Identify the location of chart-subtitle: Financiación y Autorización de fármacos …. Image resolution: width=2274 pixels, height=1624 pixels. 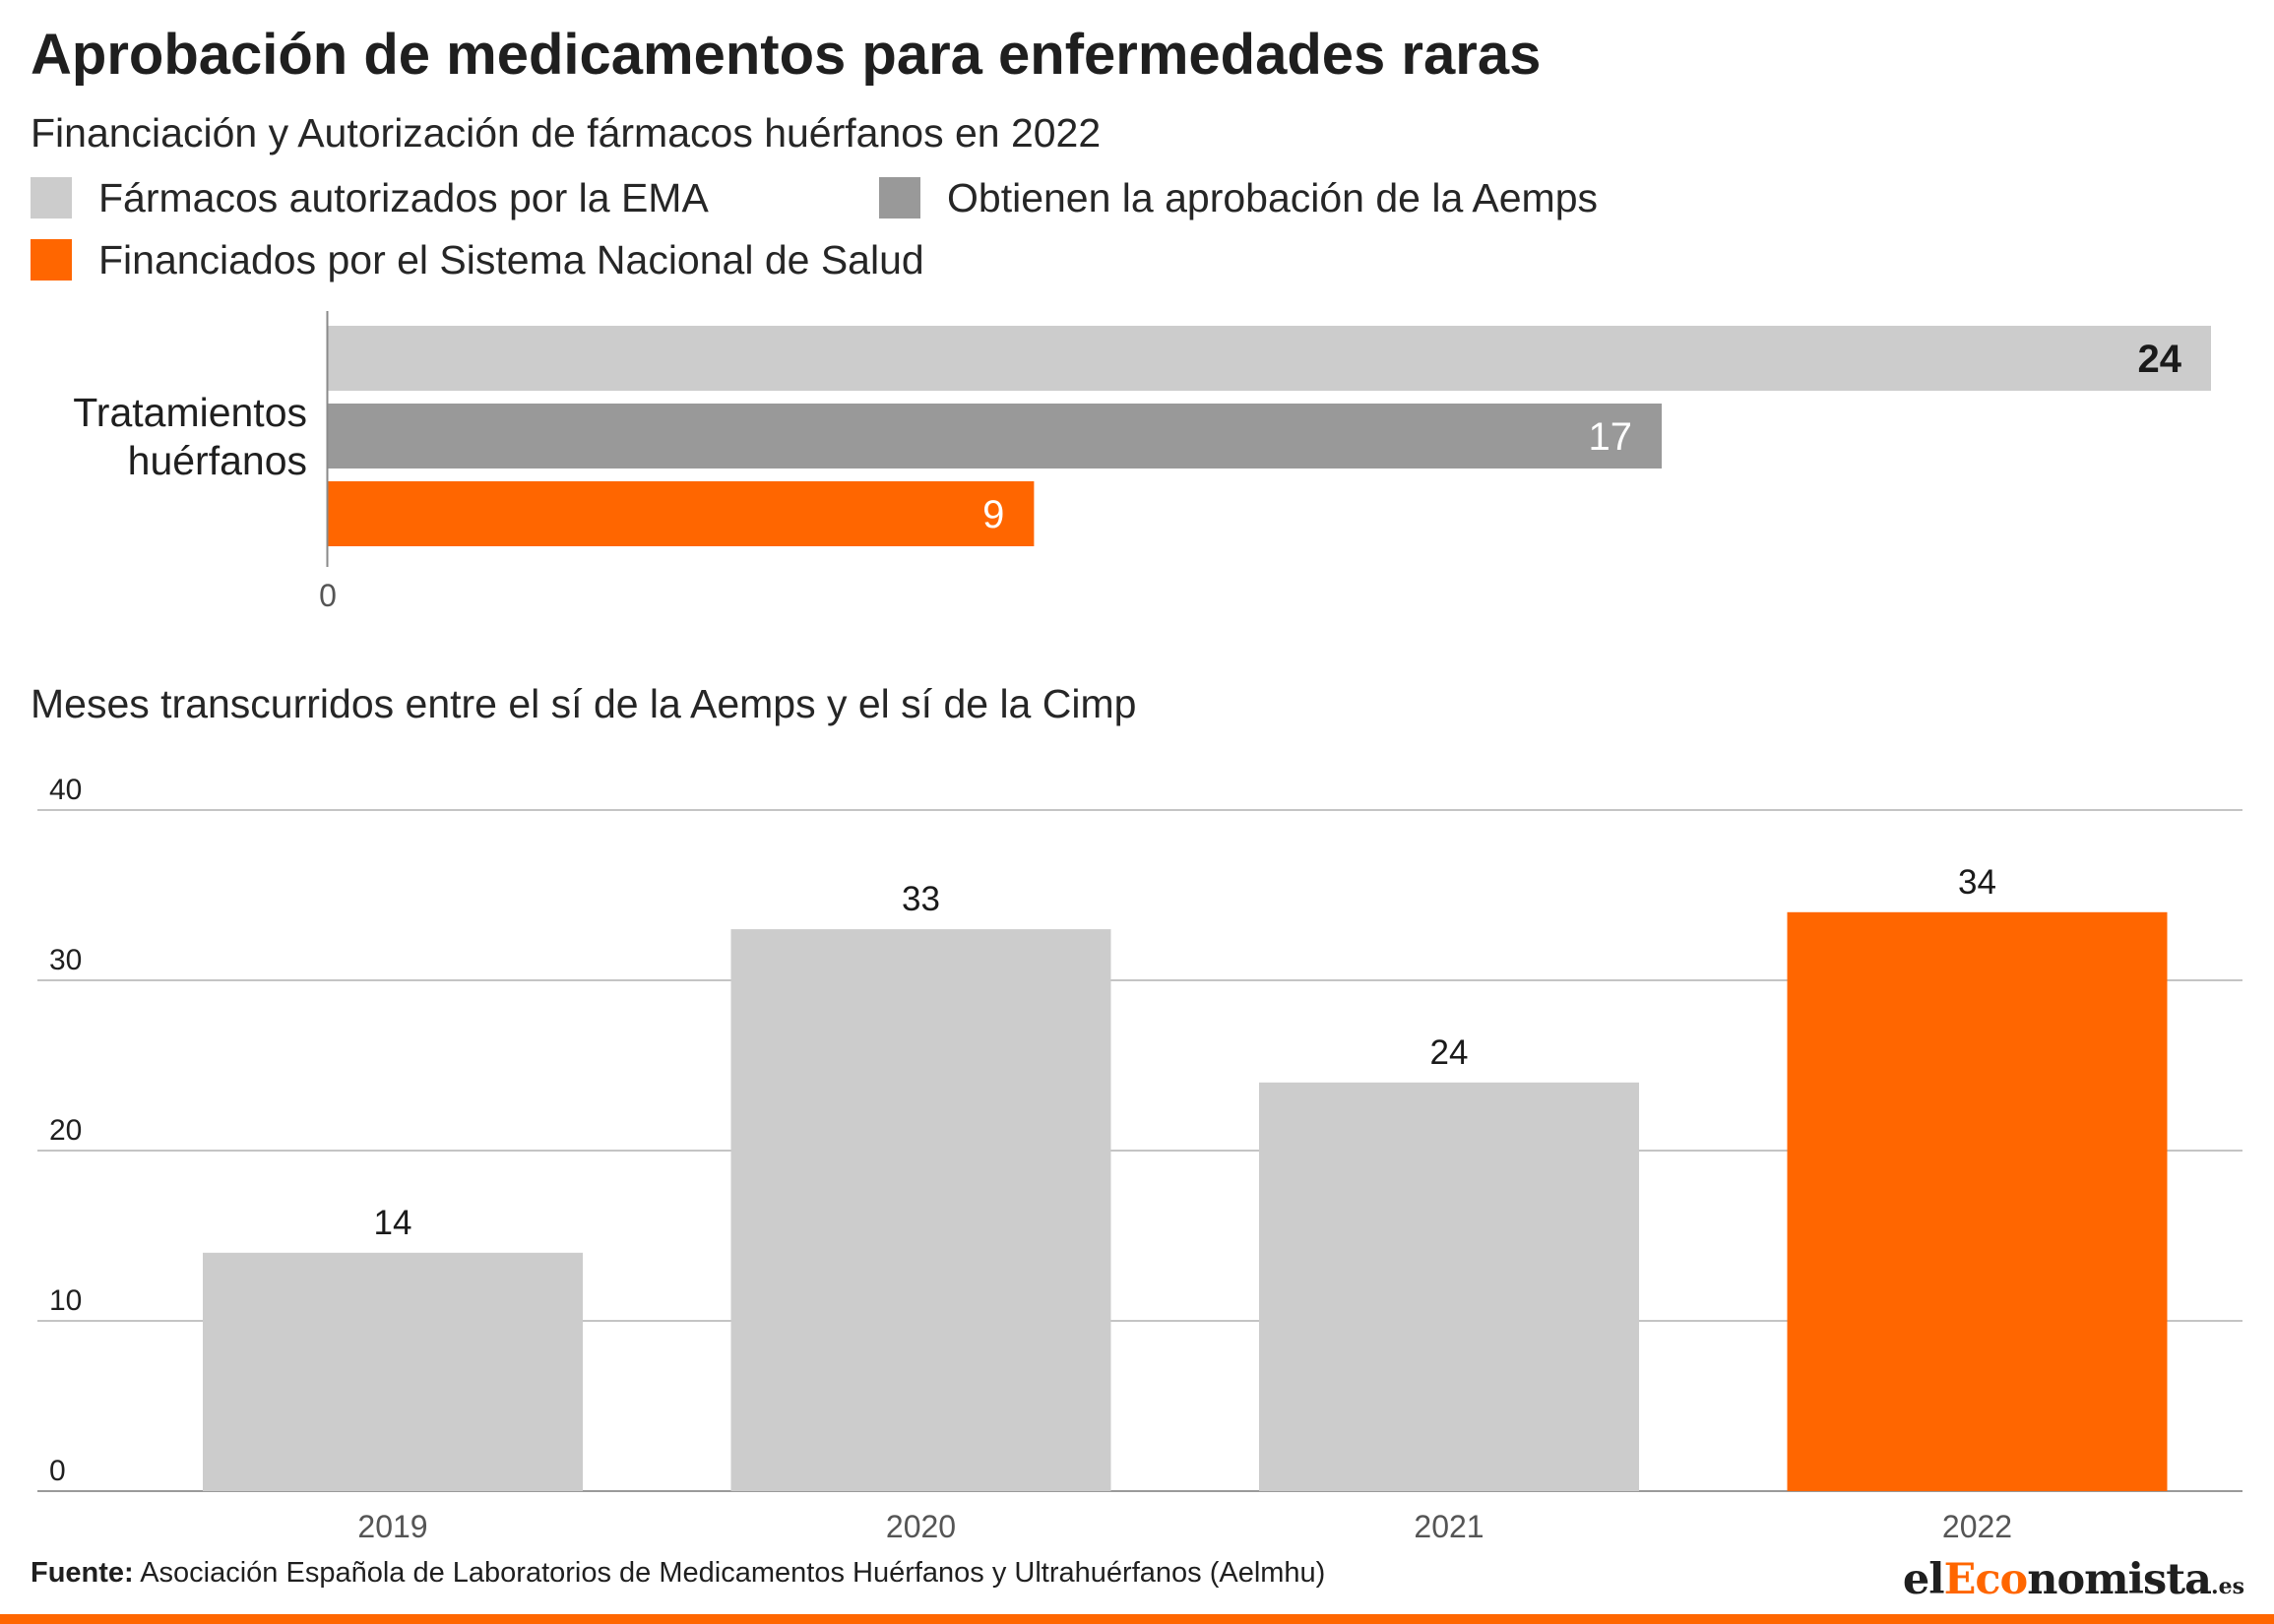
(566, 133).